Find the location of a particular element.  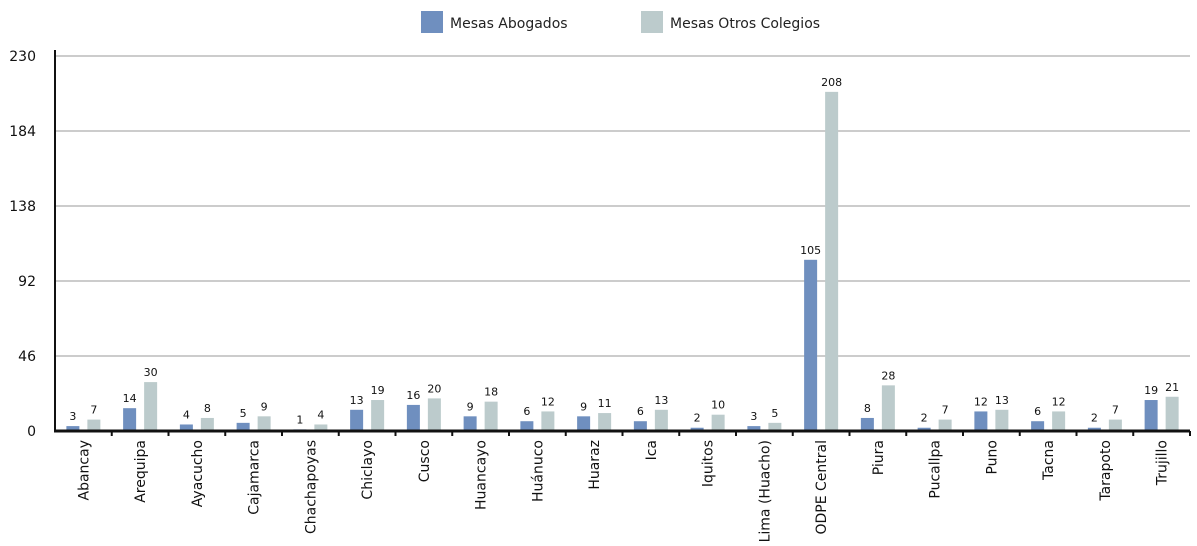

category-label-18: Tacna is located at coordinates (1049, 460).